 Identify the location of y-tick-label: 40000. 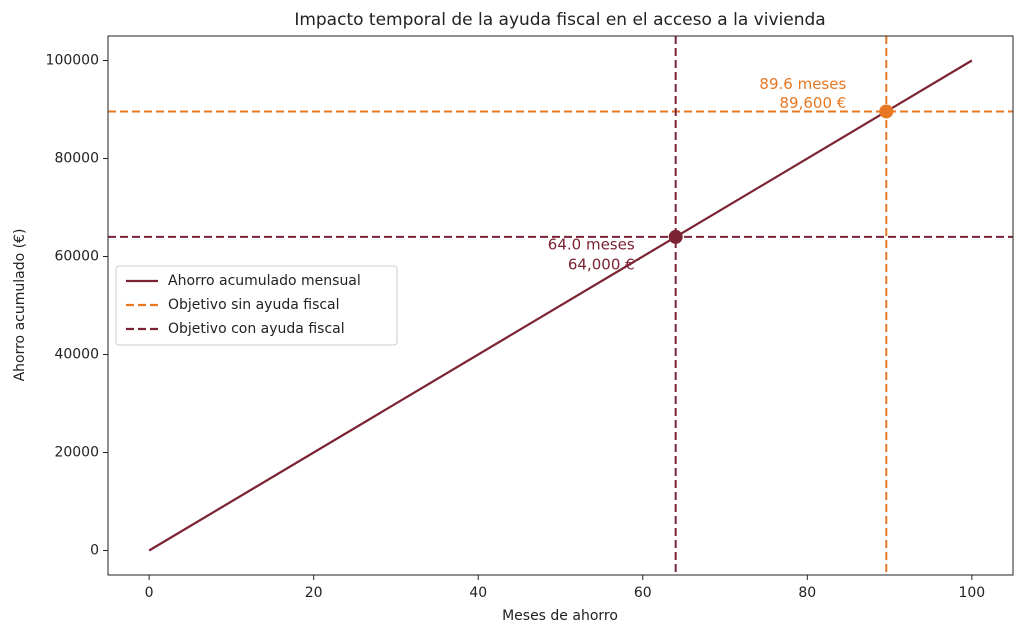
(76, 355).